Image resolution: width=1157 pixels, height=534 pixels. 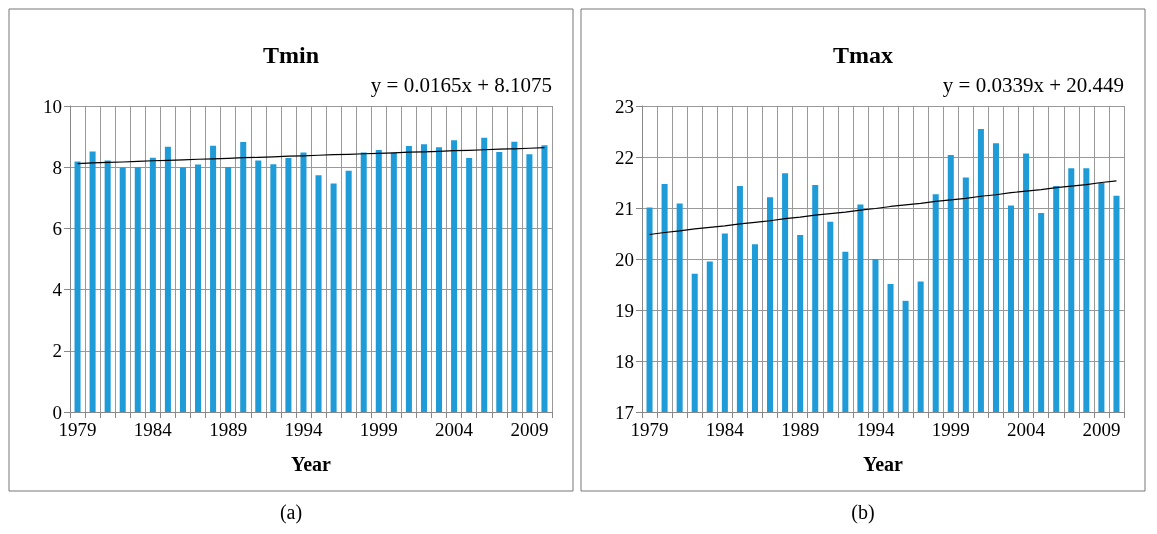 I want to click on text: y = 0.0165x + 8.1075, so click(x=461, y=84).